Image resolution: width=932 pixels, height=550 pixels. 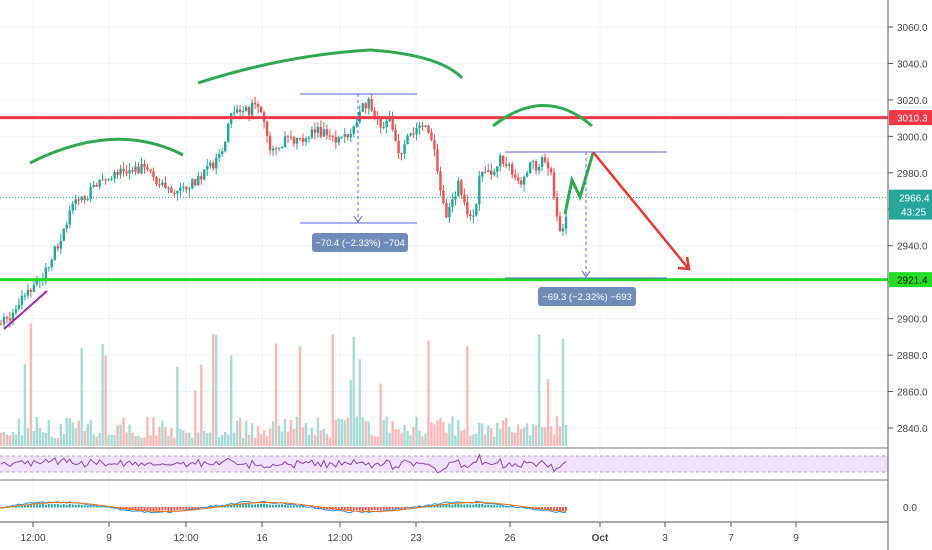 I want to click on price-tick-label: 2860.0, so click(x=912, y=393).